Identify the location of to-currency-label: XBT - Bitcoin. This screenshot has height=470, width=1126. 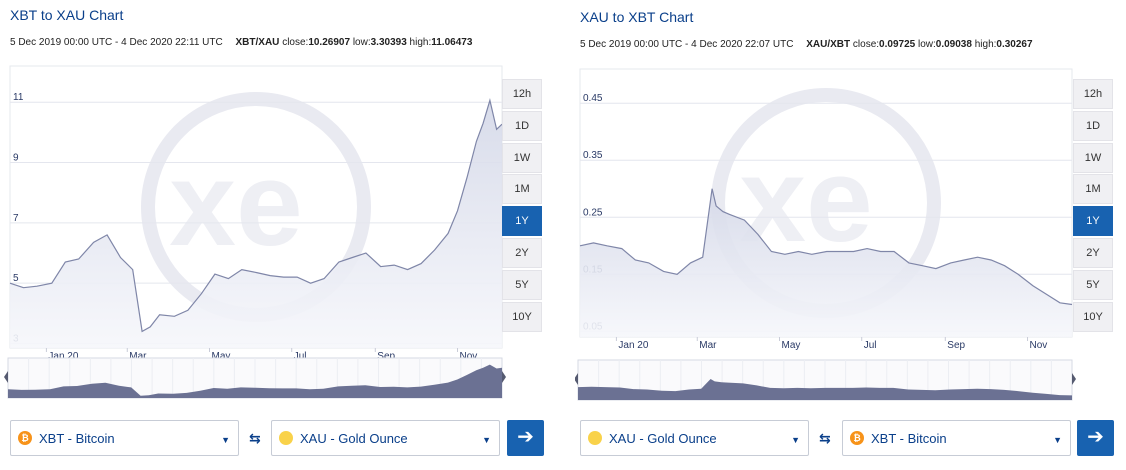
(909, 438).